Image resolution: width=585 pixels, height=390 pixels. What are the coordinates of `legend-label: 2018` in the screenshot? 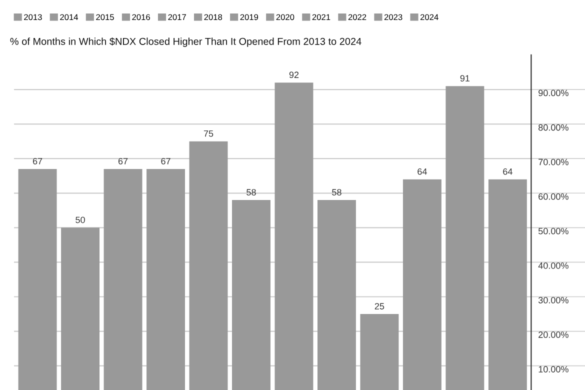 It's located at (213, 17).